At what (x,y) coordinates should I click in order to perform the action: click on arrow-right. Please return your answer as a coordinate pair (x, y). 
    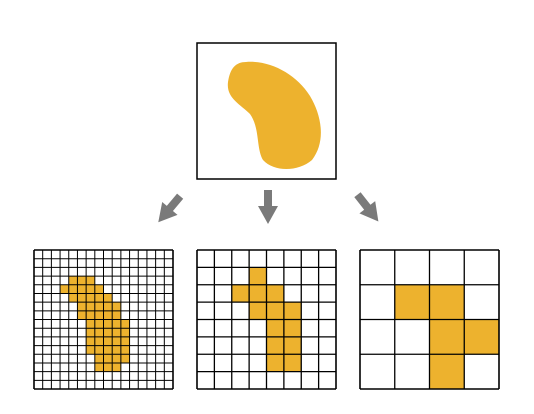
    Looking at the image, I should click on (366, 207).